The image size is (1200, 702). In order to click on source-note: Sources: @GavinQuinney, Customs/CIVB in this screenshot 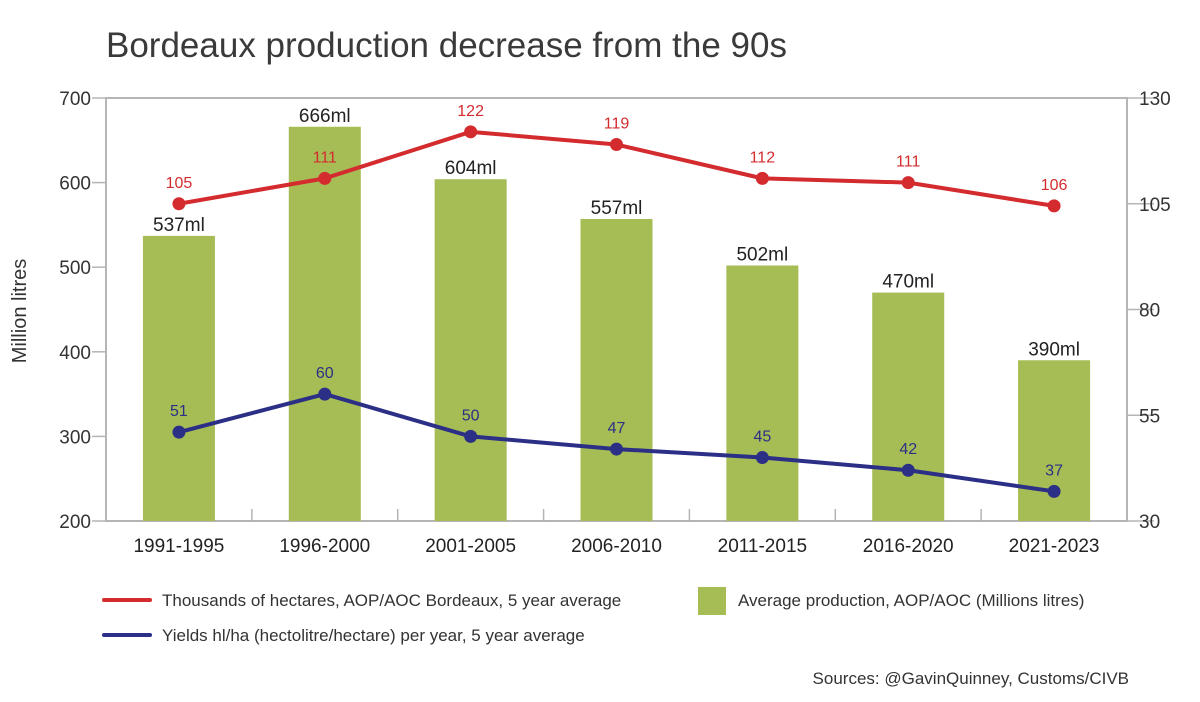, I will do `click(971, 678)`.